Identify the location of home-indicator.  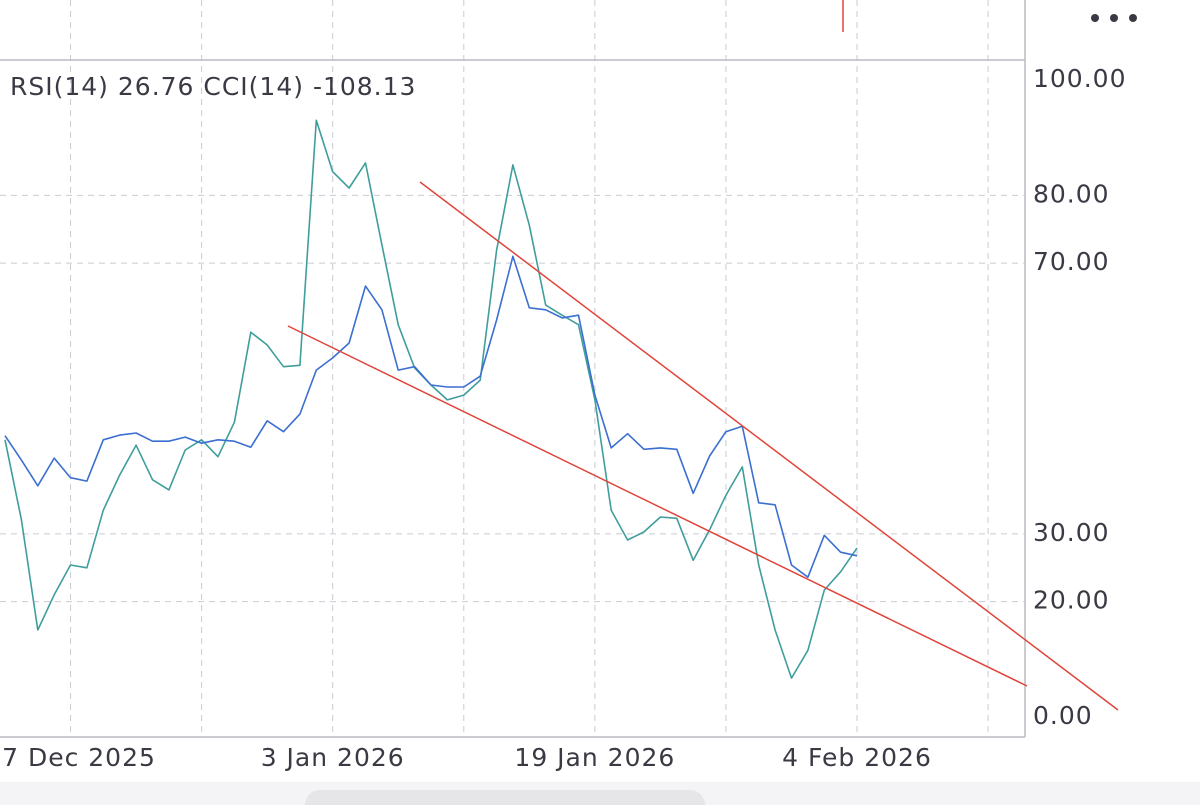
(505, 797).